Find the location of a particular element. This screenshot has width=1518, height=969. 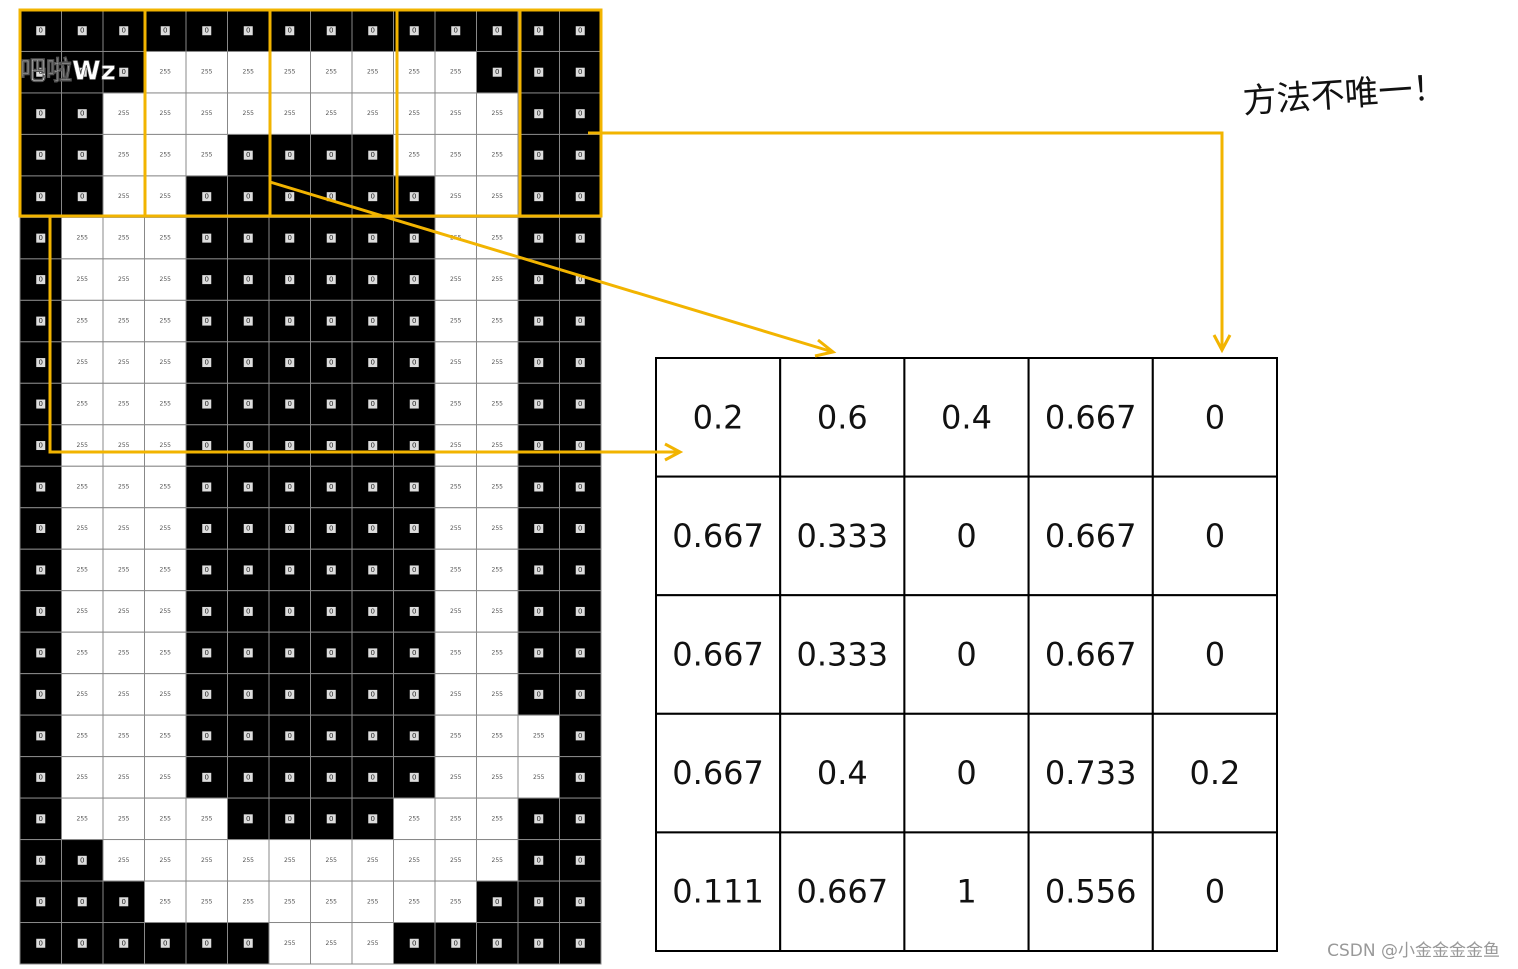

matrix-cell is located at coordinates (842, 773).